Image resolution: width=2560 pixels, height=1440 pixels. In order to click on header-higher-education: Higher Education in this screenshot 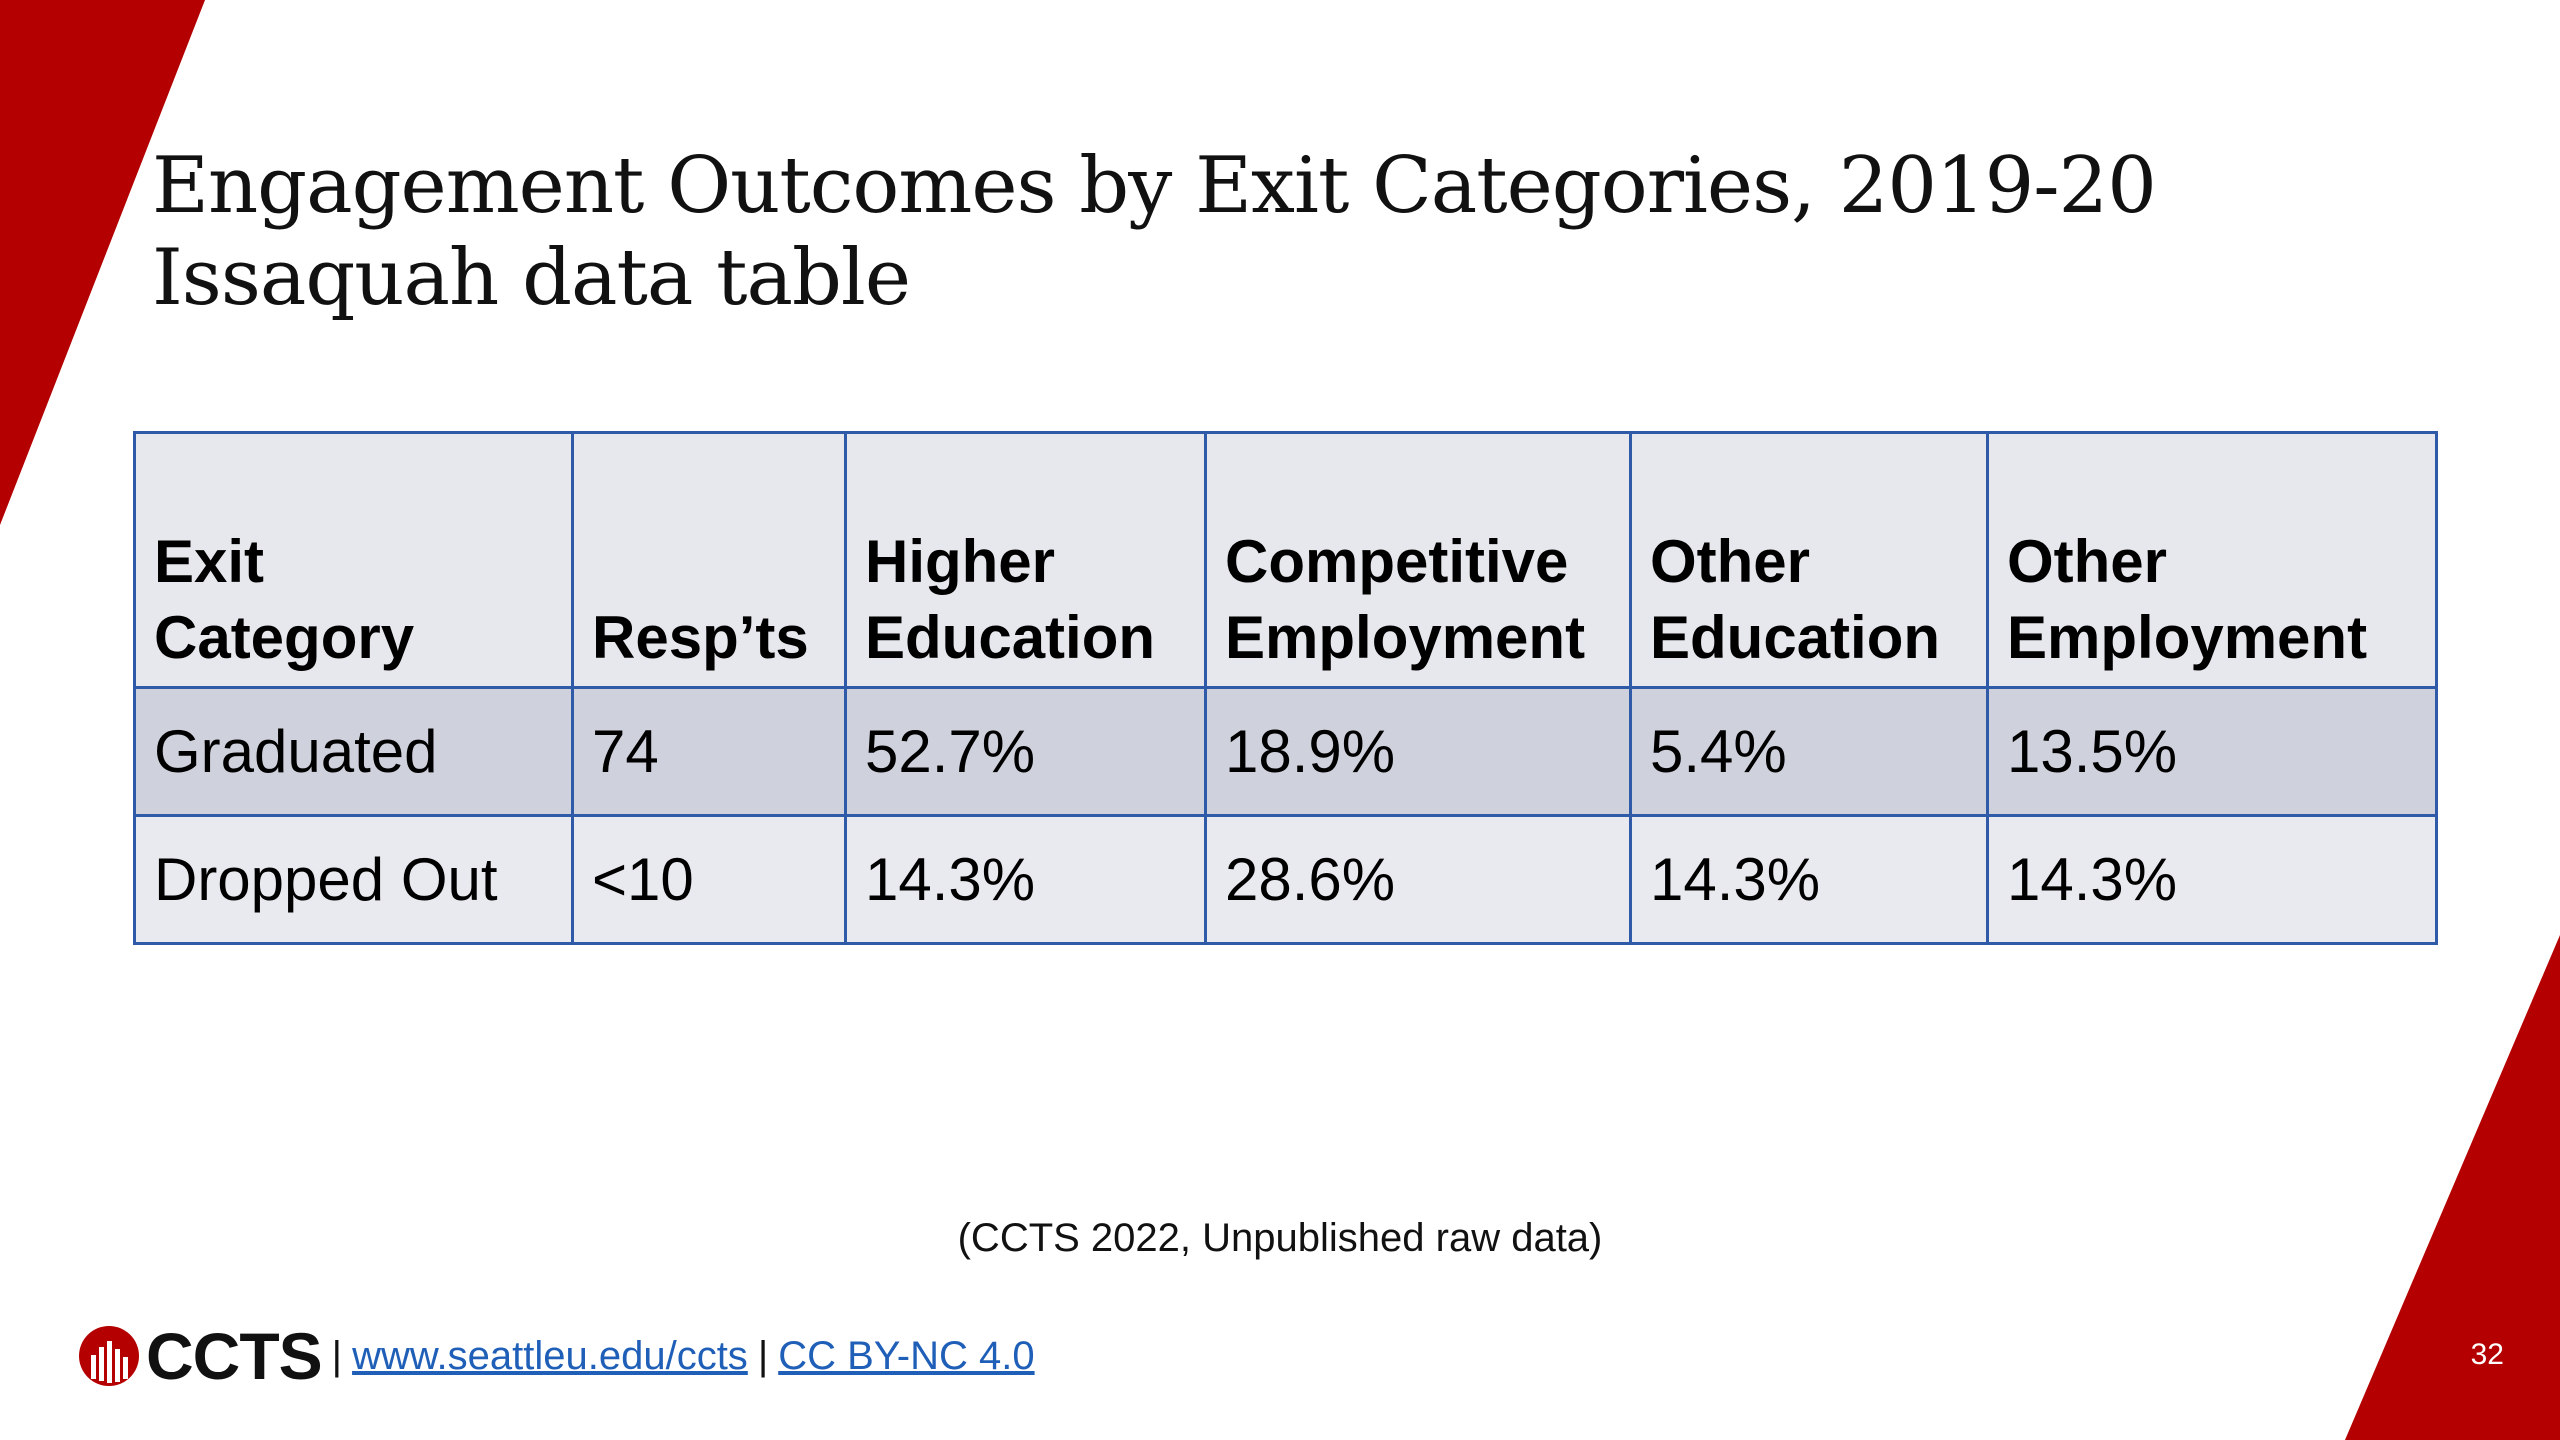, I will do `click(1025, 560)`.